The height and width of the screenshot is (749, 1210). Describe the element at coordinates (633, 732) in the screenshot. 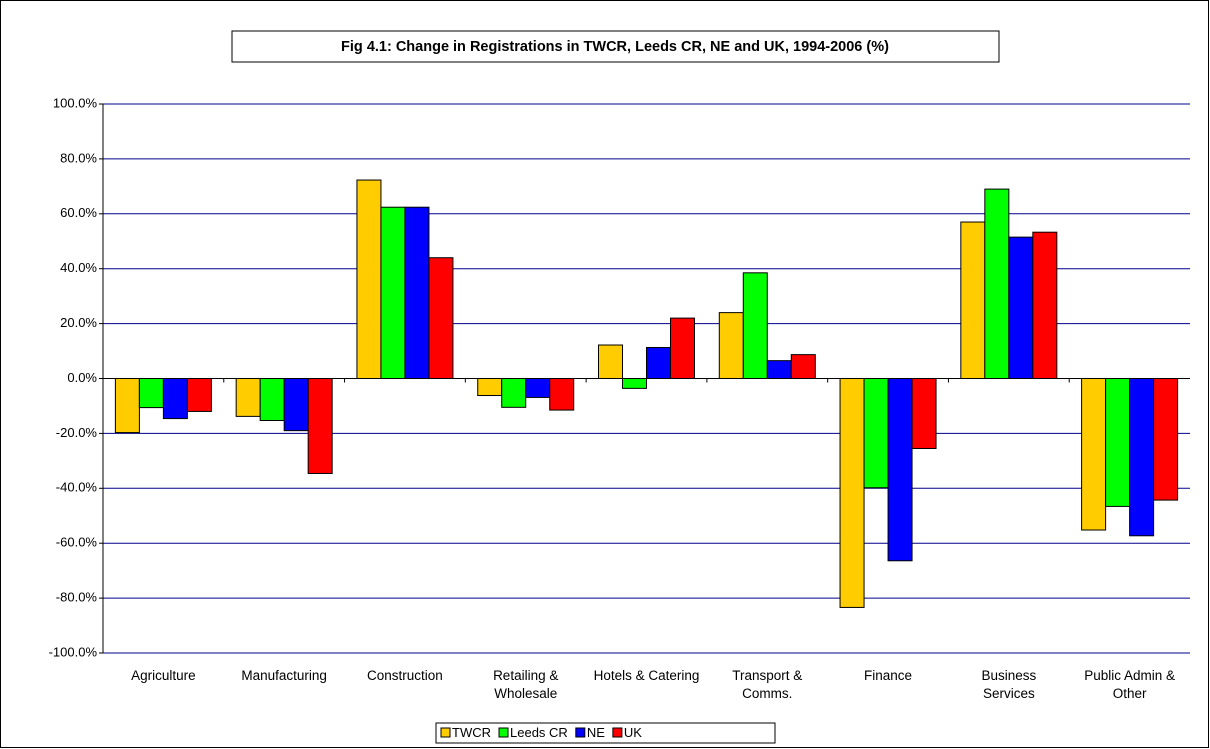

I see `legend-label: UK` at that location.